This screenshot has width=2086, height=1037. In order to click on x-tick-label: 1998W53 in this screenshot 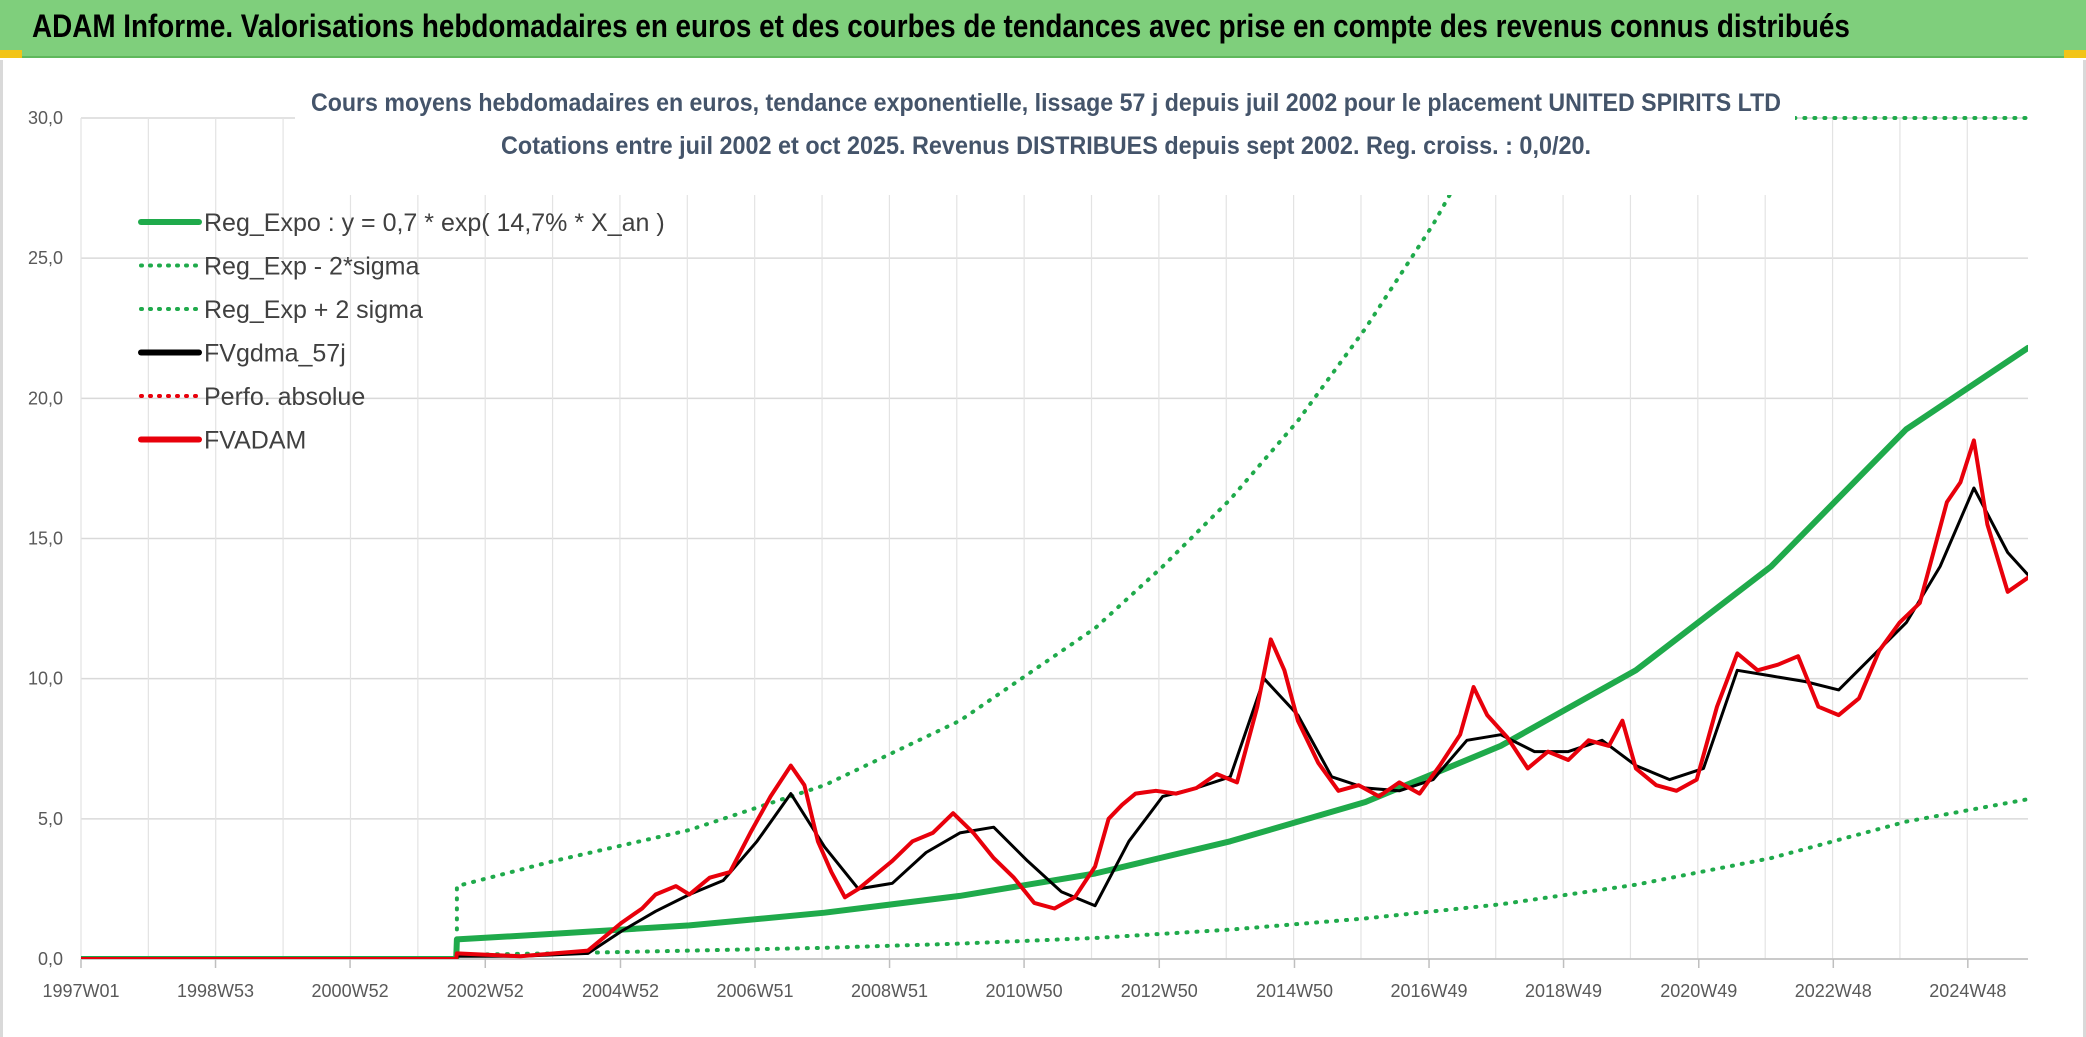, I will do `click(215, 991)`.